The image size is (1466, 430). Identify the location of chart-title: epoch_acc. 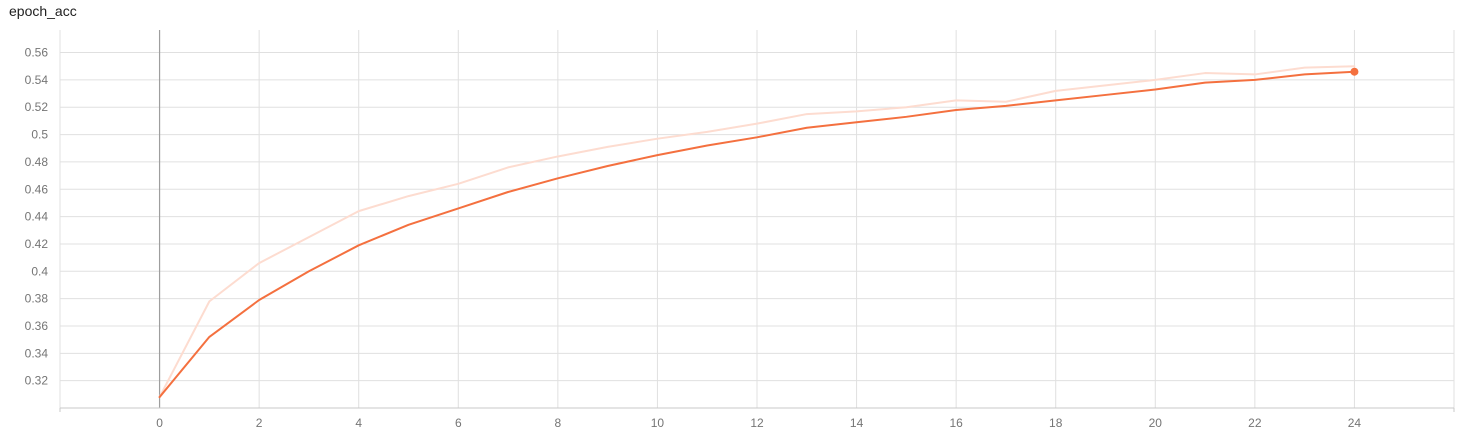
(43, 11).